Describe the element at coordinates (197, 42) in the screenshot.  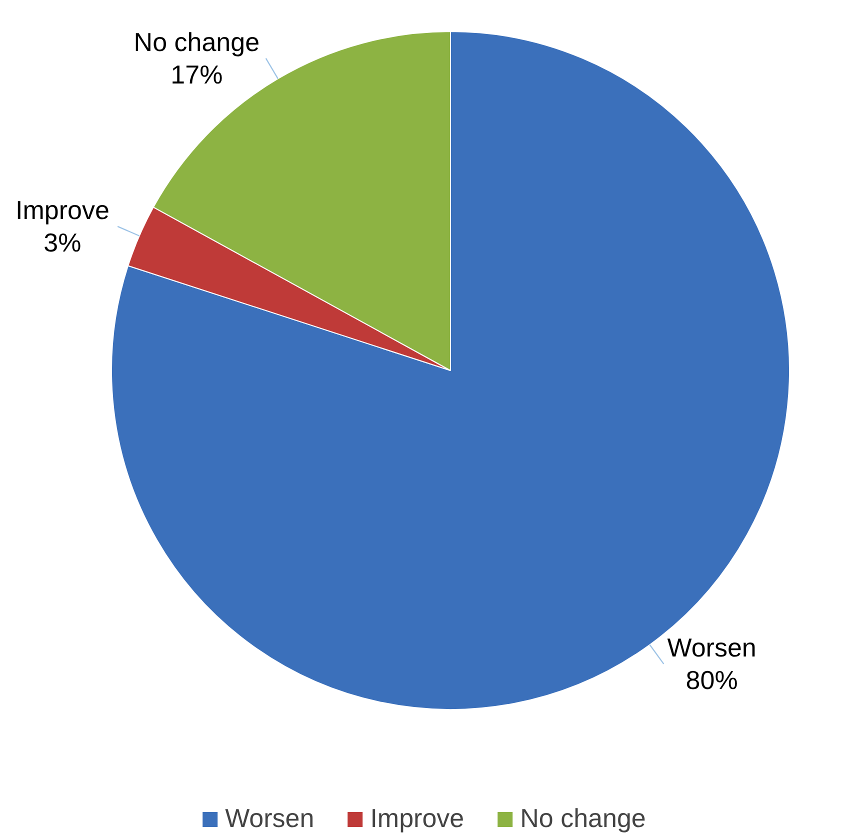
I see `slice-label: No change` at that location.